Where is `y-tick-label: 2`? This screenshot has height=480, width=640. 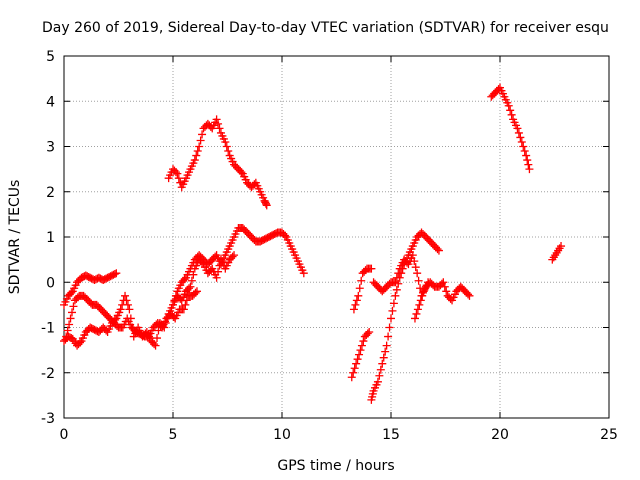 y-tick-label: 2 is located at coordinates (50, 193).